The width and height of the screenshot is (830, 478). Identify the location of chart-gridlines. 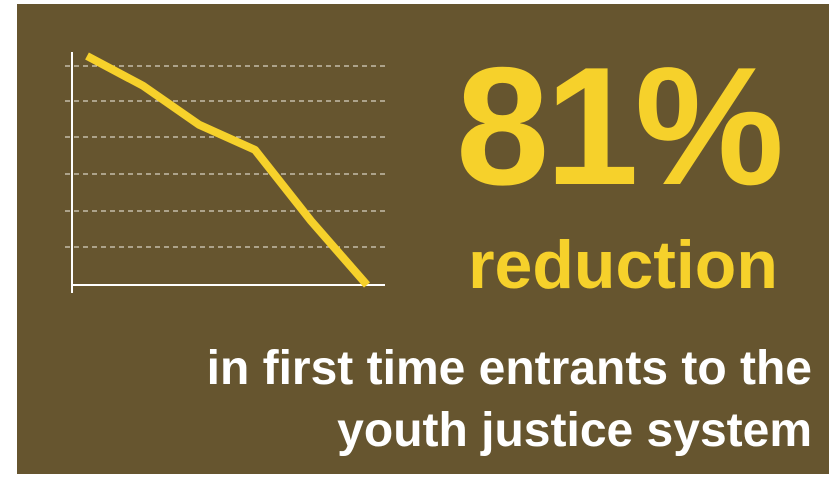
(226, 156).